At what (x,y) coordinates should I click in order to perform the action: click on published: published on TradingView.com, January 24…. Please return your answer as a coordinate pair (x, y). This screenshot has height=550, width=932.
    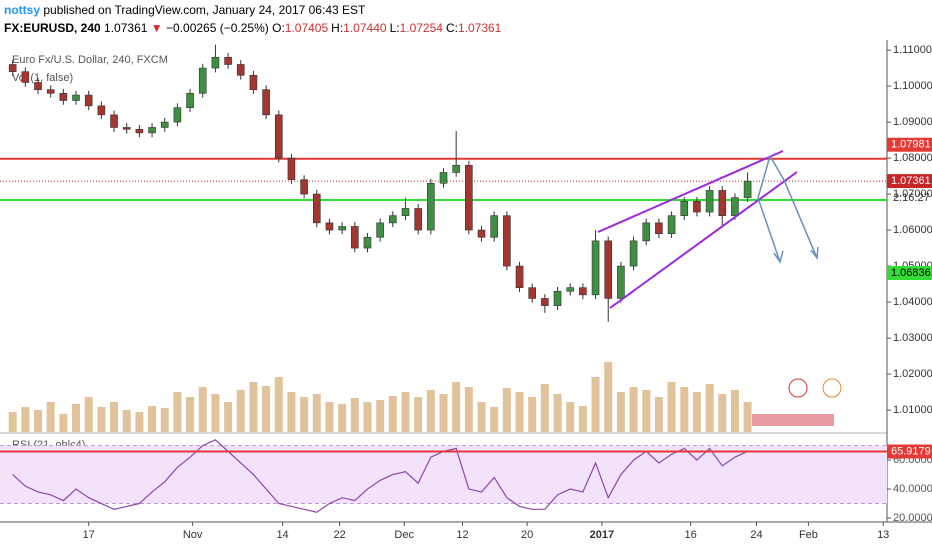
    Looking at the image, I should click on (204, 10).